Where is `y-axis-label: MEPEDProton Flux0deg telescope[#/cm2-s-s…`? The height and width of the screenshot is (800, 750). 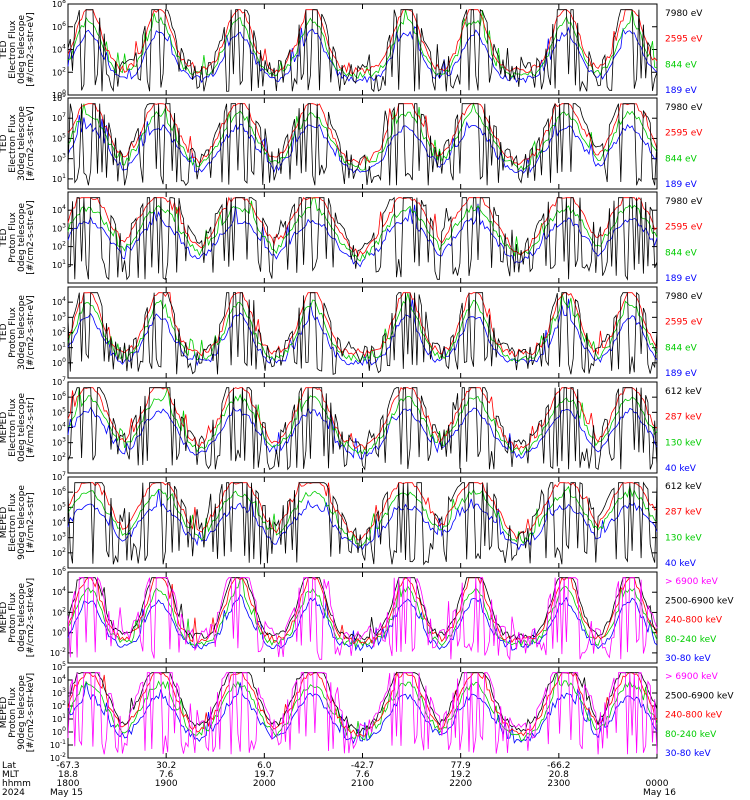
y-axis-label: MEPEDProton Flux0deg telescope[#/cm2-s-s… is located at coordinates (18, 617).